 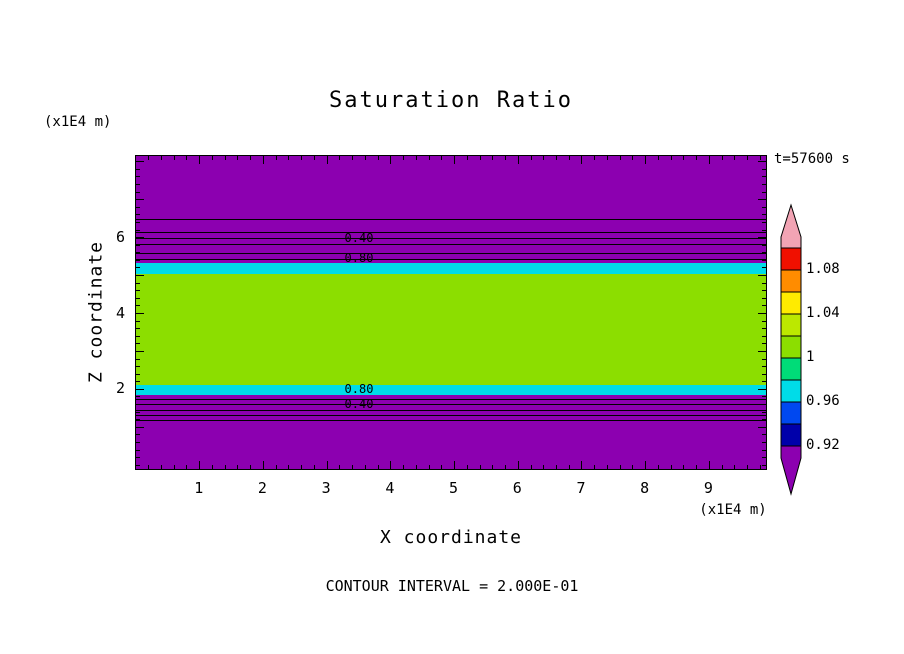 I want to click on x-axis-unit-label: (x1E4 m), so click(x=733, y=510).